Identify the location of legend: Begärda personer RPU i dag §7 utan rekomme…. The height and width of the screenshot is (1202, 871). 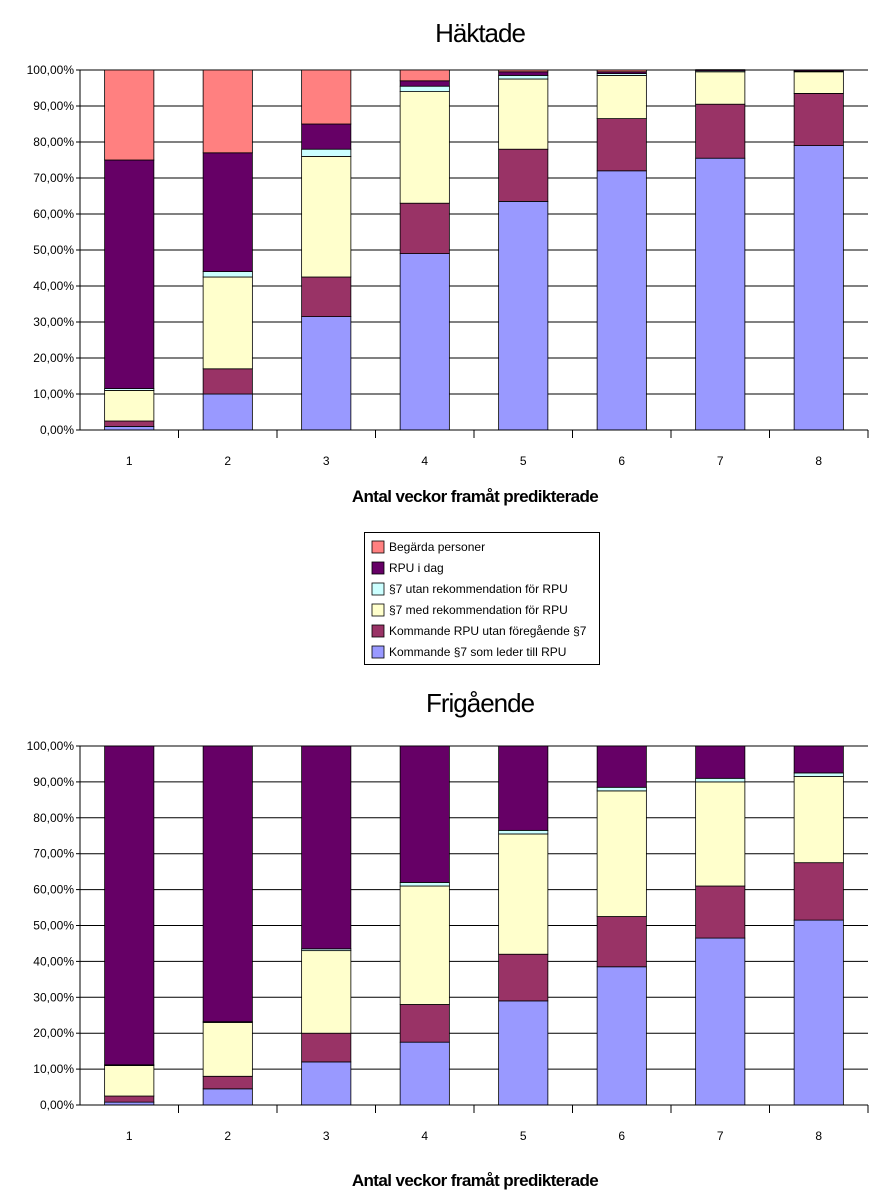
(482, 598).